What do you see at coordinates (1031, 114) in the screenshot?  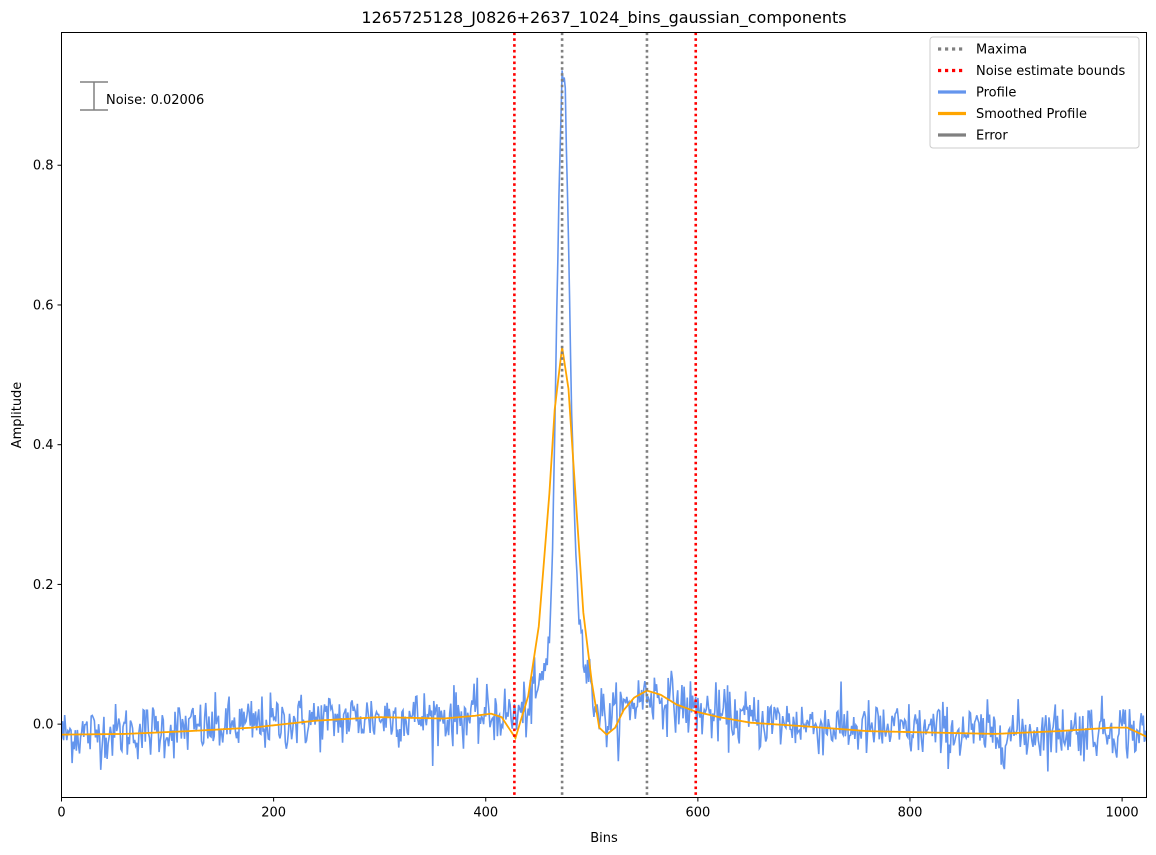 I see `legend-label: Smoothed Profile` at bounding box center [1031, 114].